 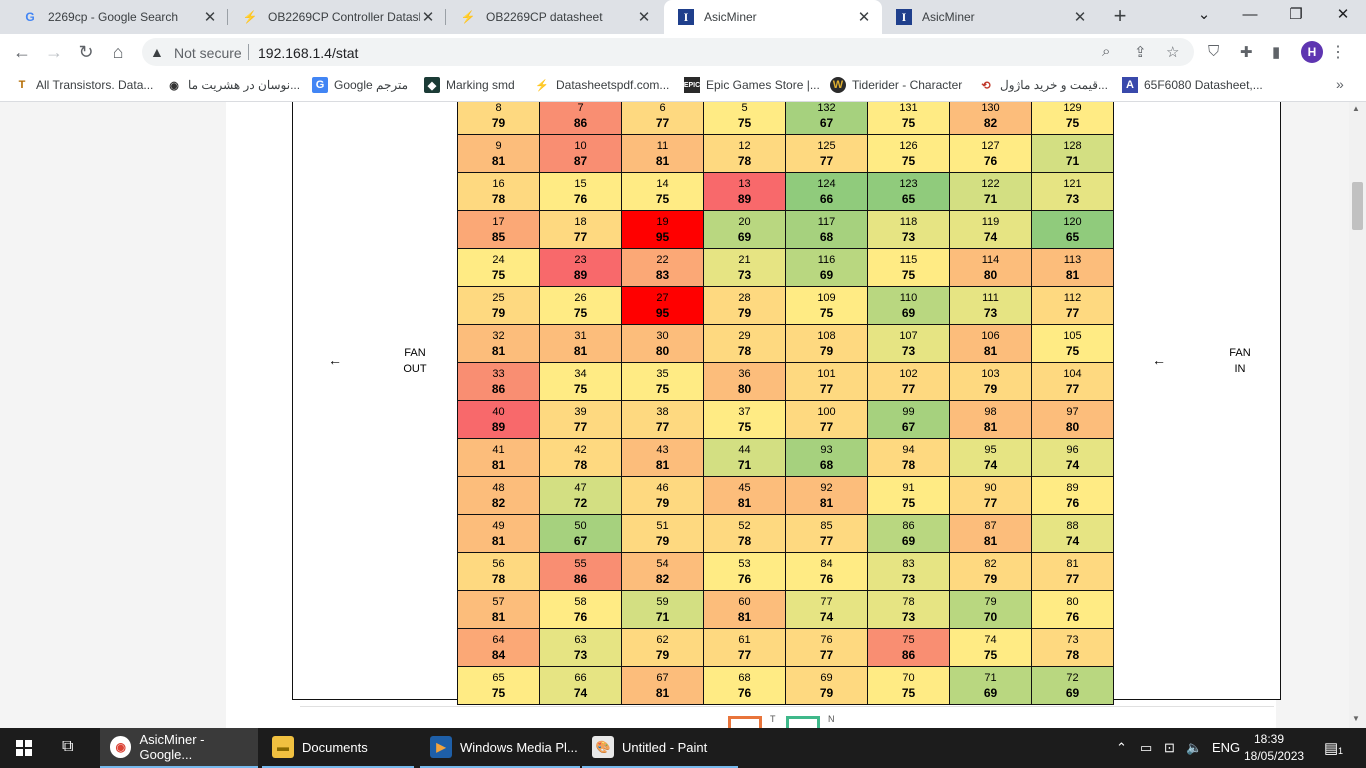 I want to click on tab-ob2269cp-datasheet: ⚡ OB2269CP datasheet ✕, so click(x=554, y=17).